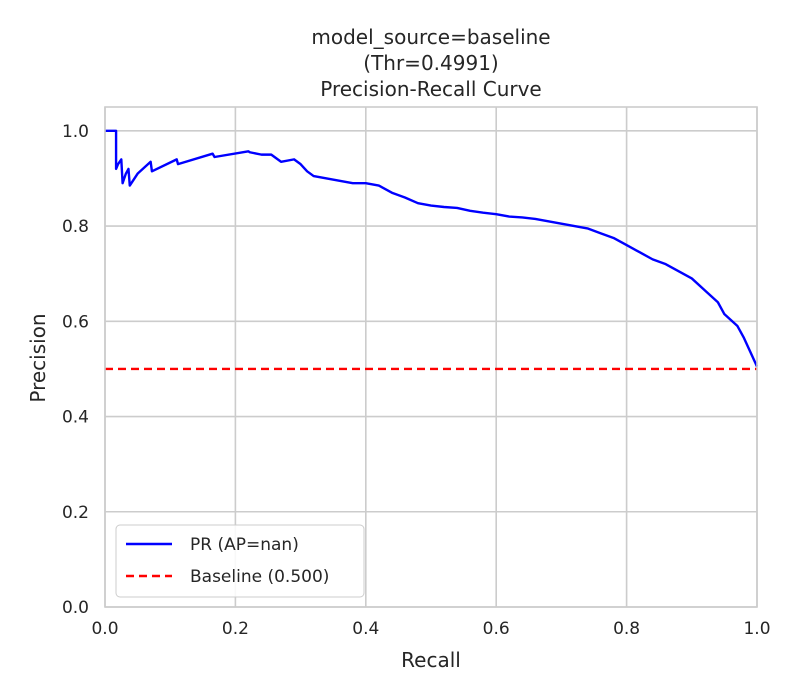  What do you see at coordinates (75, 132) in the screenshot?
I see `y-tick-label: 1.0` at bounding box center [75, 132].